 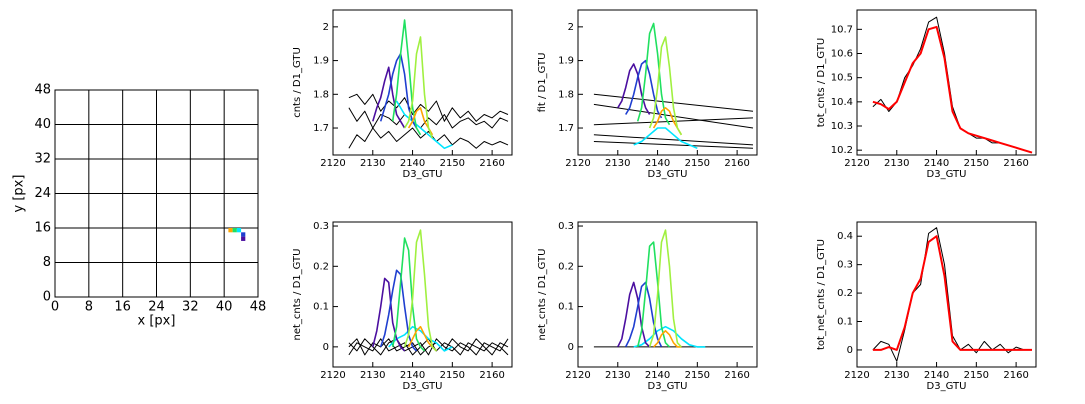 I want to click on x-tick-label: 0, so click(x=55, y=307).